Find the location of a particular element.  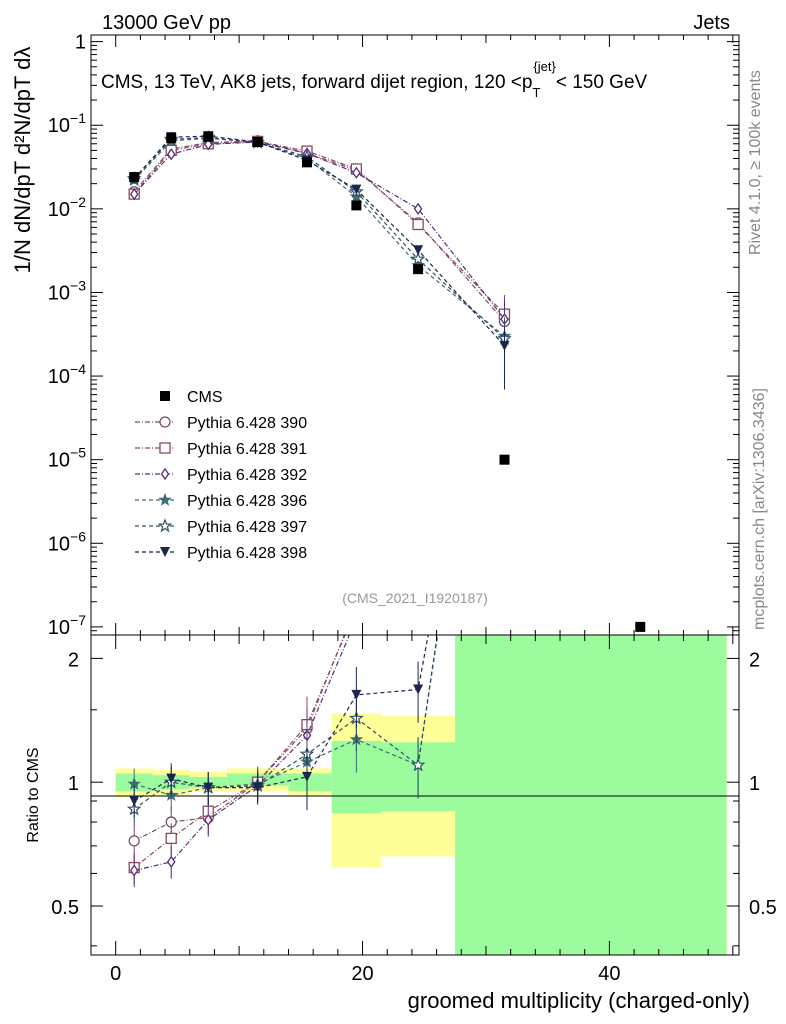

mcplots-source-label: mcplots.cern.ch [arXiv:1306.3436] is located at coordinates (759, 509).